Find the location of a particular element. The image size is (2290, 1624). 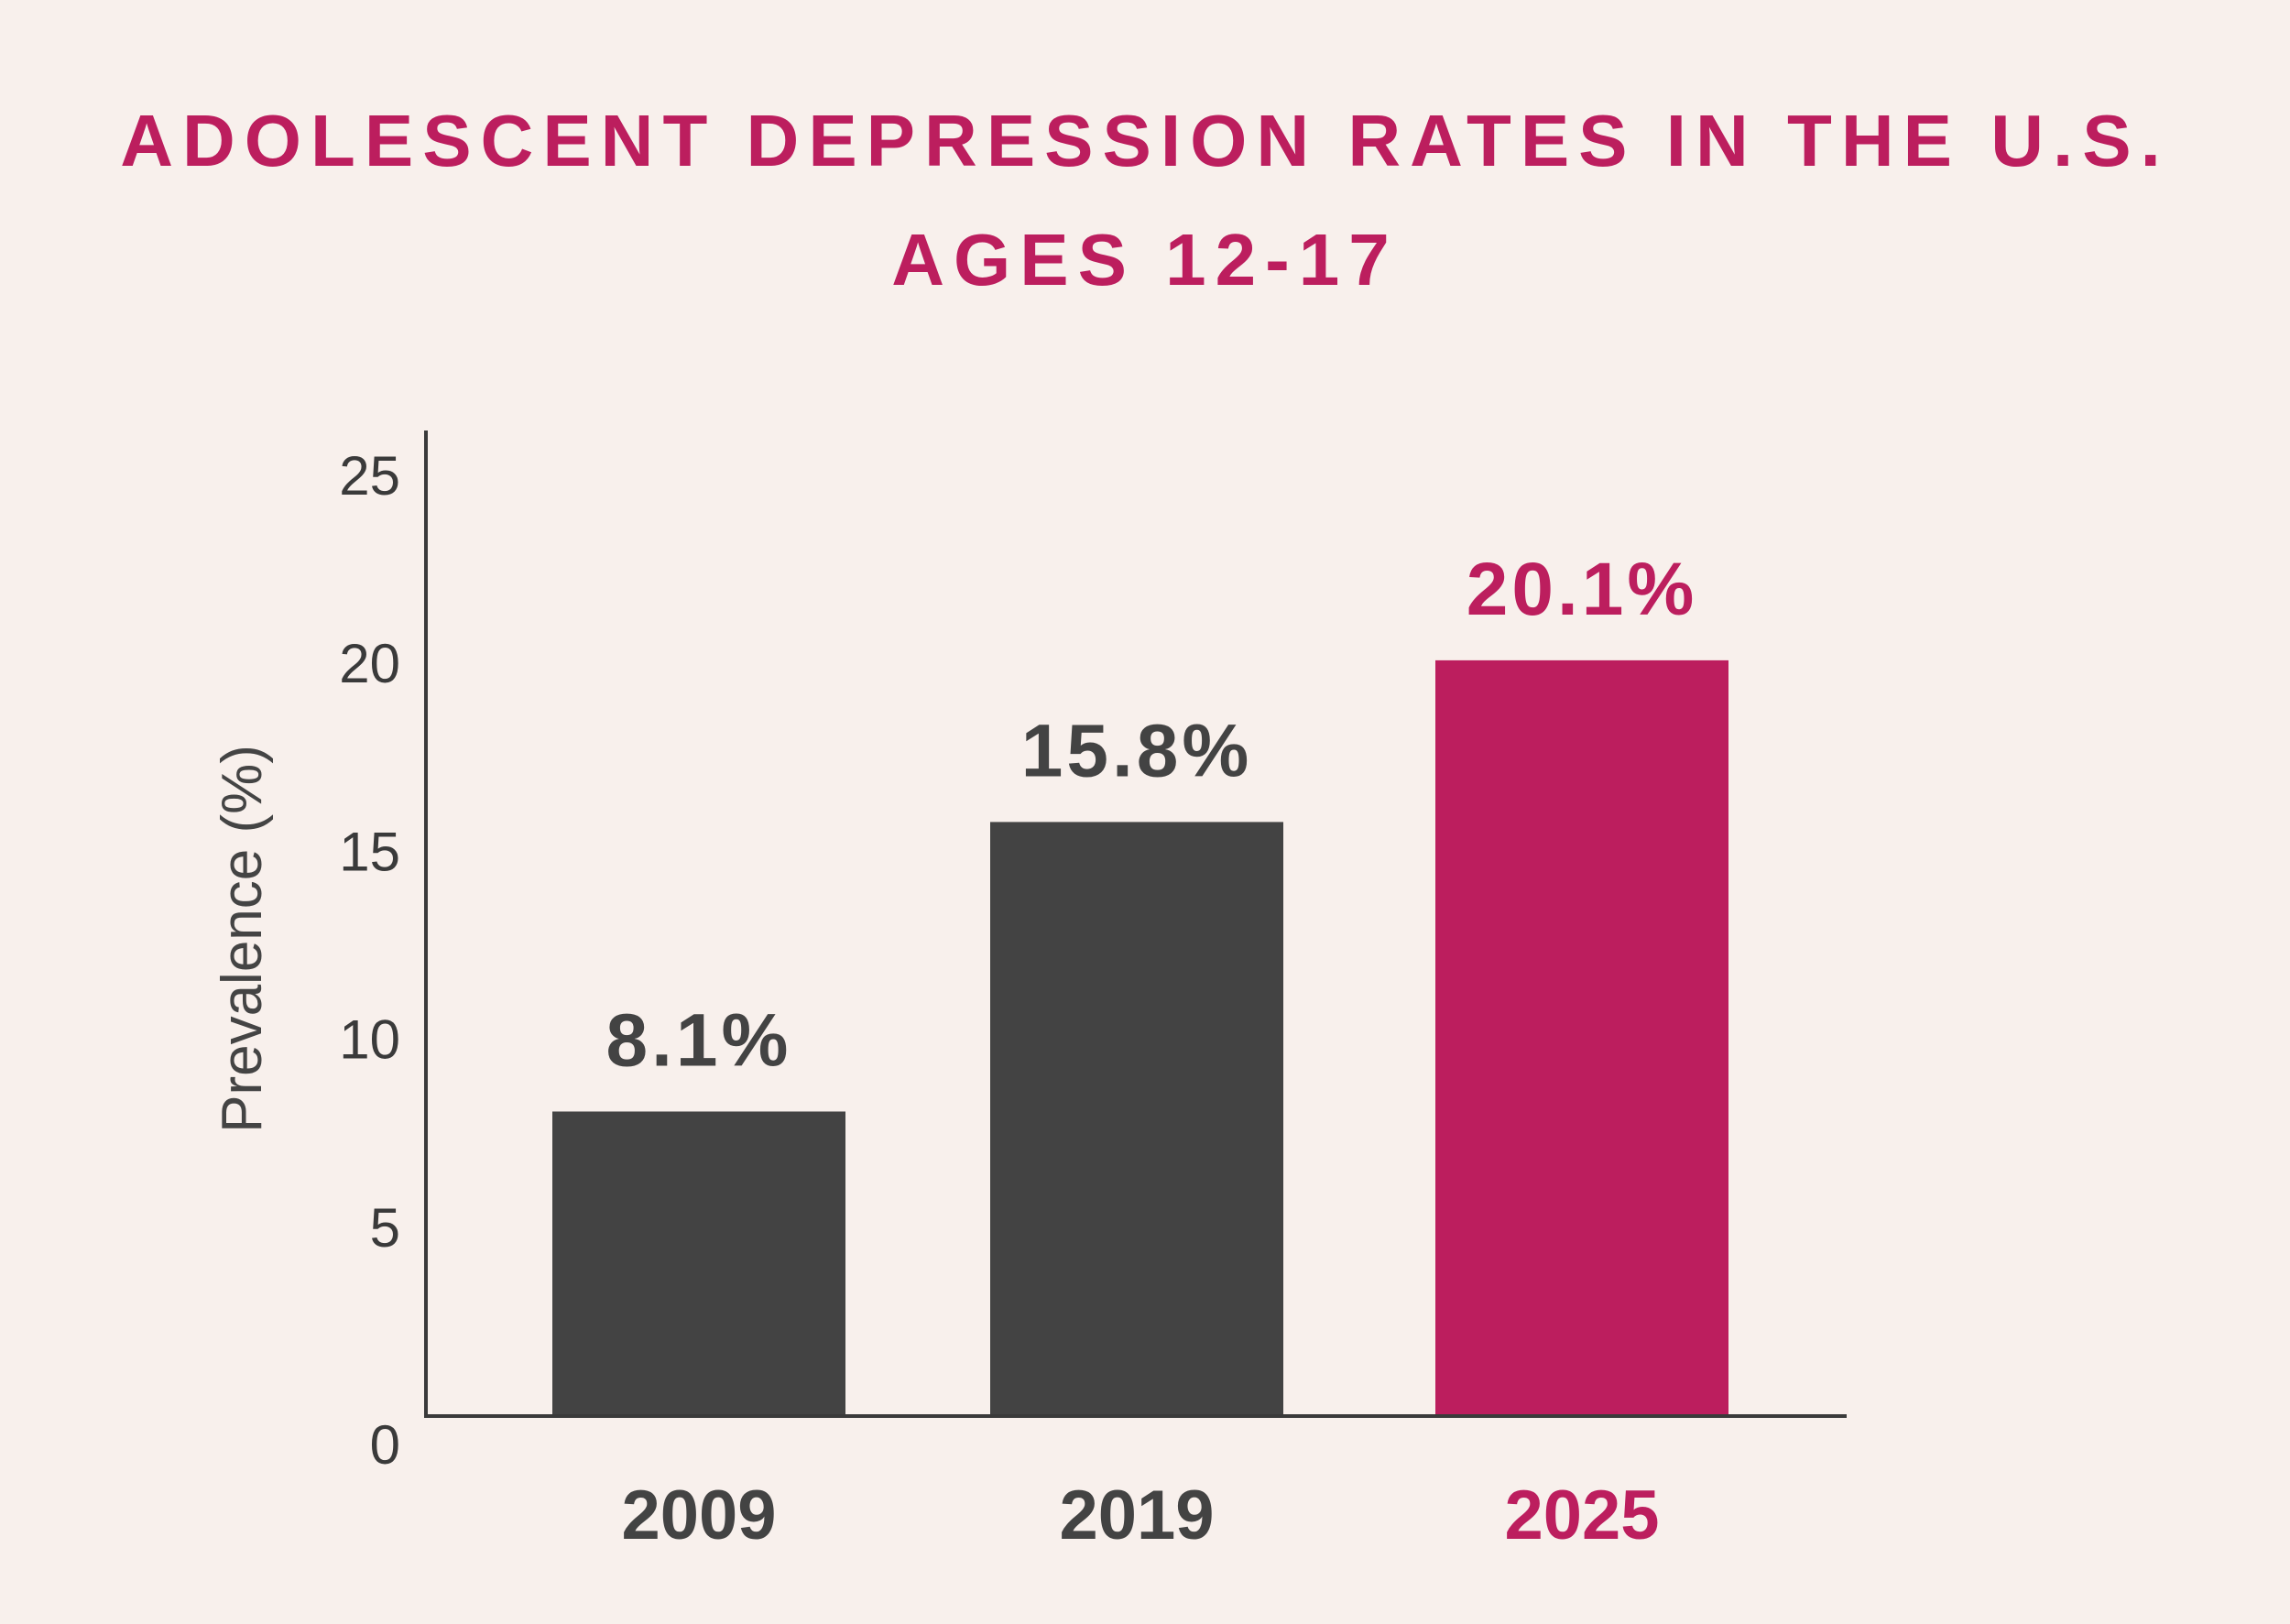

y-tick-label: 15 is located at coordinates (370, 851).